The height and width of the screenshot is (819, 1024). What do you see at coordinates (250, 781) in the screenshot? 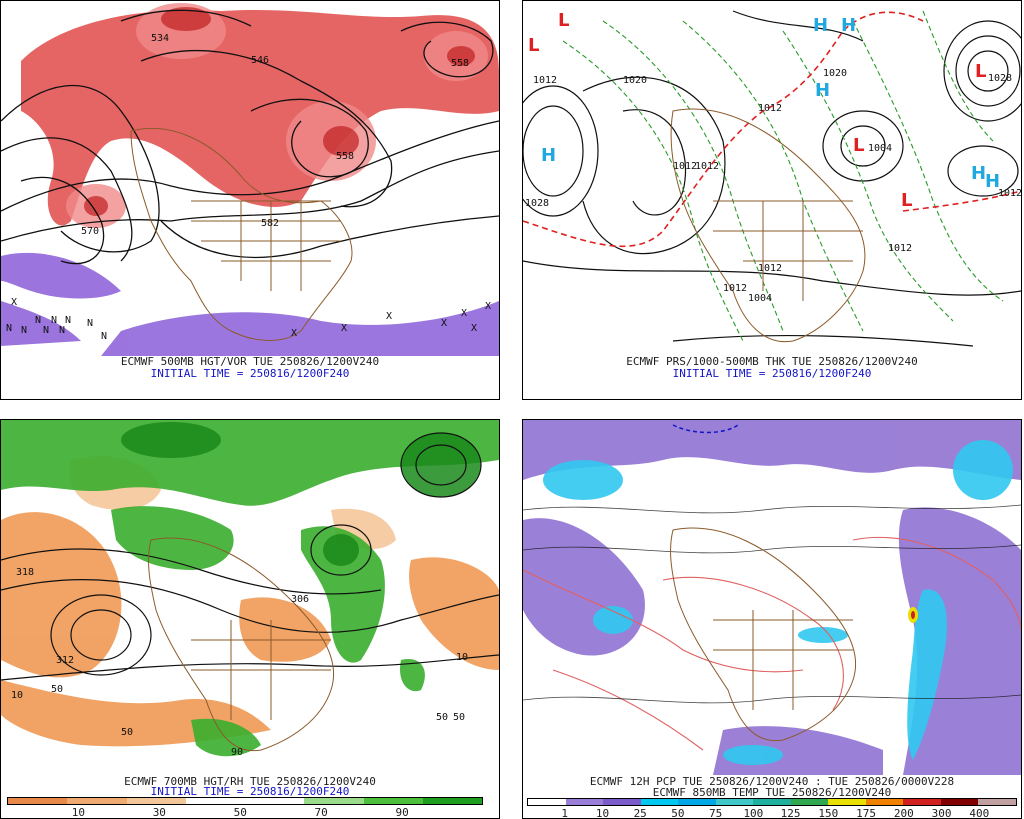
I see `caption-line-1: ECMWF 700MB HGT/RH TUE 250826/1200V240` at bounding box center [250, 781].